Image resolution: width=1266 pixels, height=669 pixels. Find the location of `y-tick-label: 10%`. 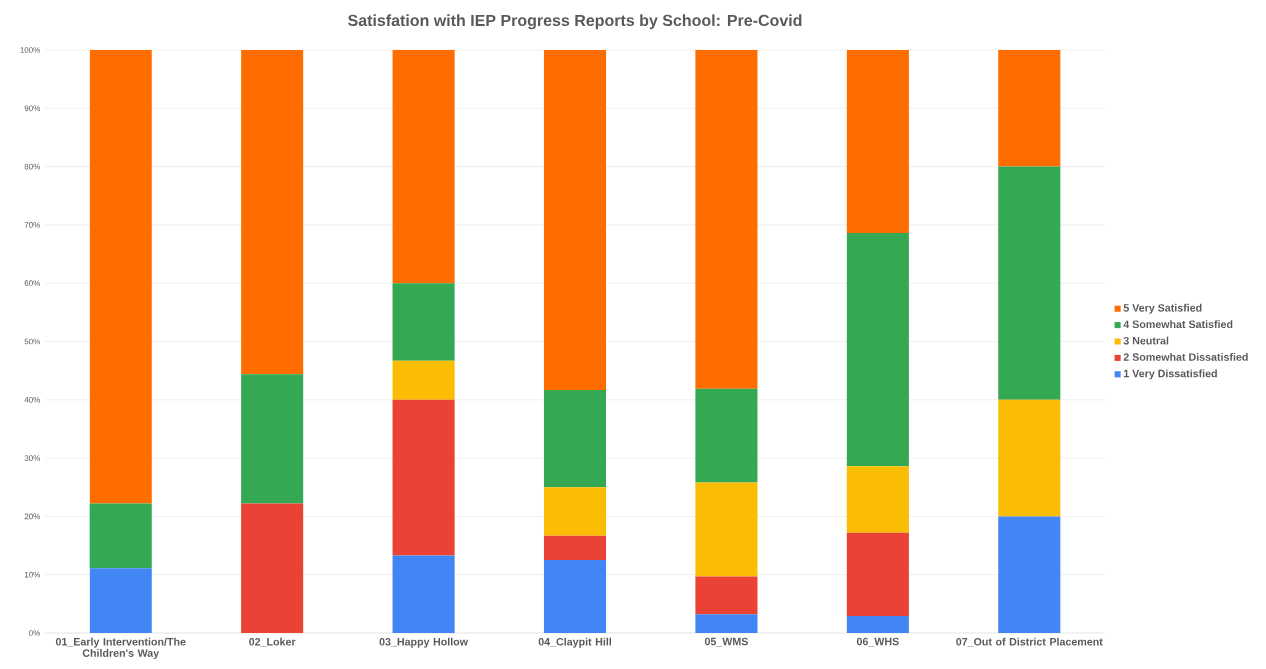

y-tick-label: 10% is located at coordinates (32, 574).